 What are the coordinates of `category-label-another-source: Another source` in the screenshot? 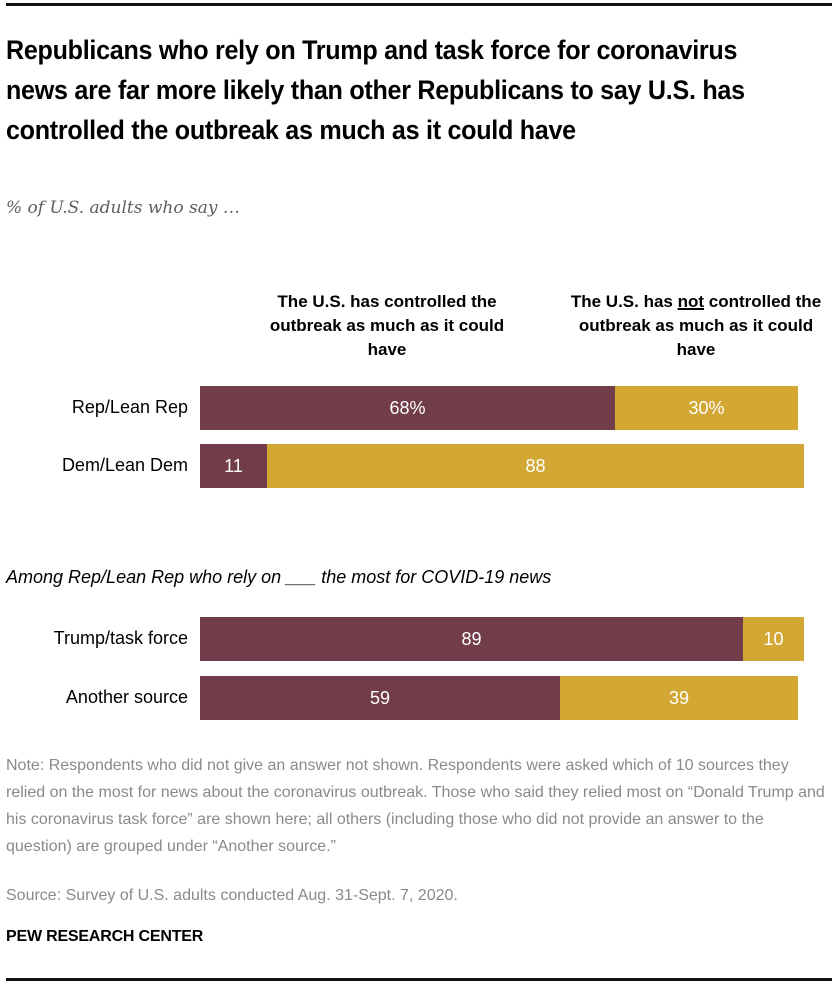 It's located at (126, 697).